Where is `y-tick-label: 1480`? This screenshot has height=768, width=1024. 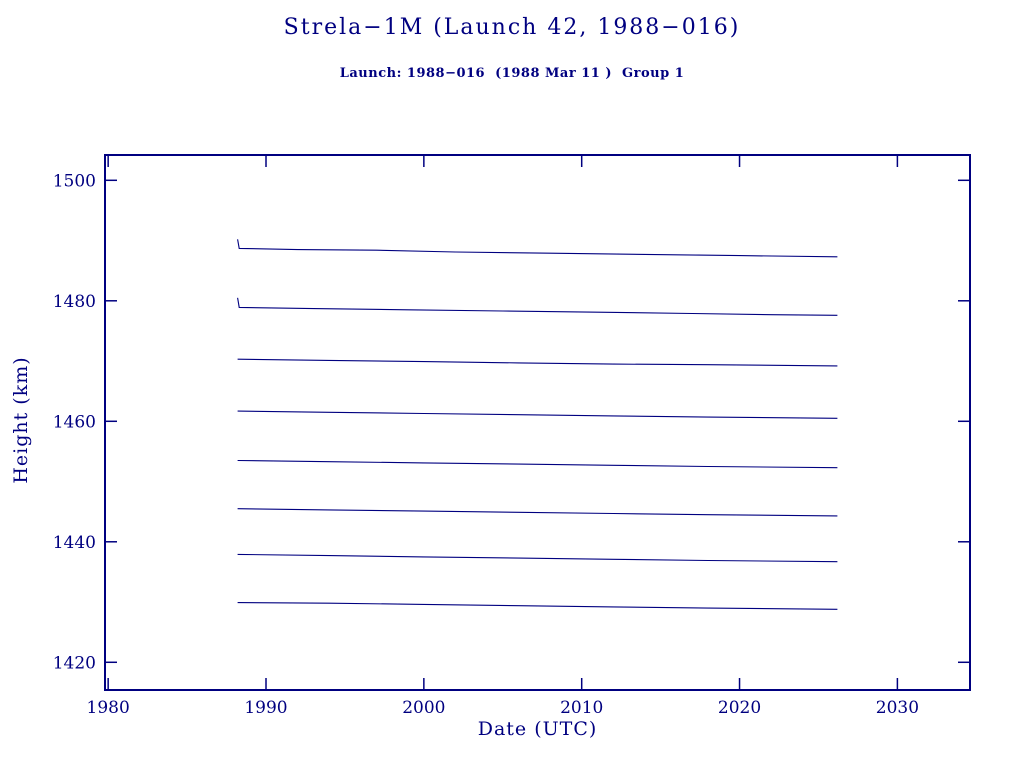 y-tick-label: 1480 is located at coordinates (74, 302).